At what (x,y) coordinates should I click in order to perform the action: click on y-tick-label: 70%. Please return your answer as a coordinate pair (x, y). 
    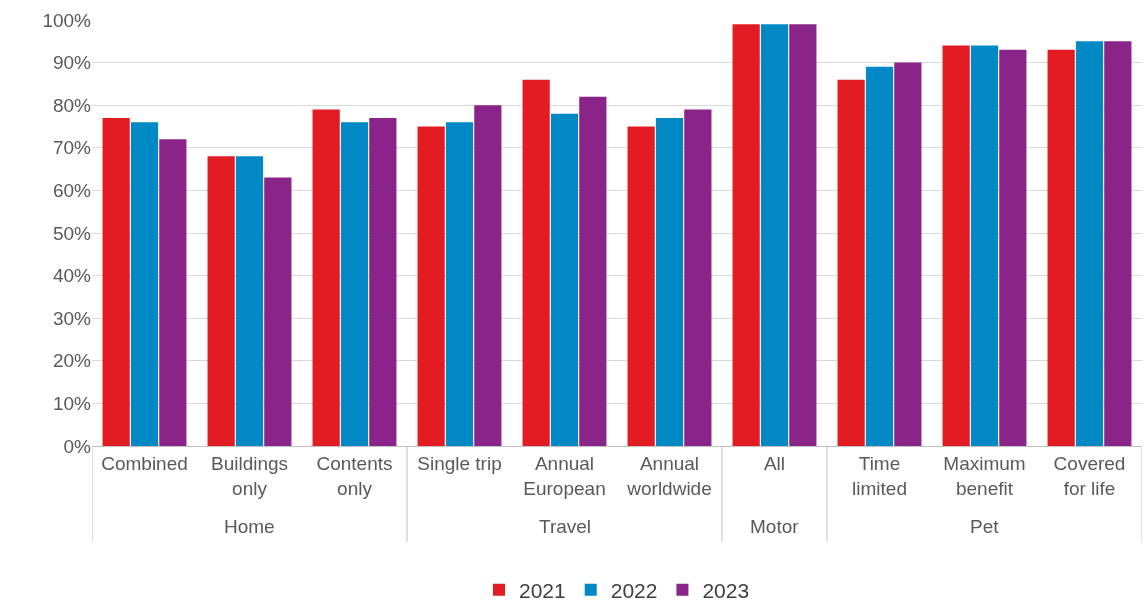
    Looking at the image, I should click on (72, 148).